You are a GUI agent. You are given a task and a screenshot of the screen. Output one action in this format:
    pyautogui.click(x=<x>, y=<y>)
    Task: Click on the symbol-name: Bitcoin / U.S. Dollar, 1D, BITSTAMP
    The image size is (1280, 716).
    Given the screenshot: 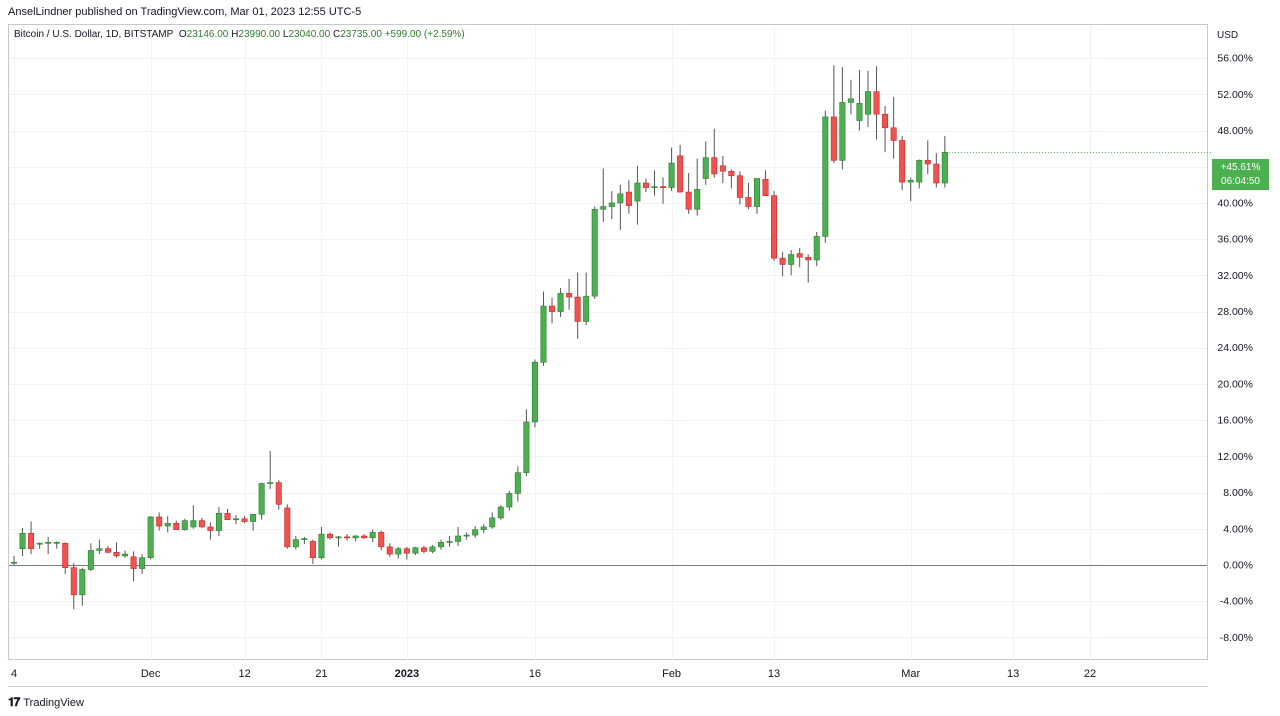 What is the action you would take?
    pyautogui.click(x=94, y=34)
    